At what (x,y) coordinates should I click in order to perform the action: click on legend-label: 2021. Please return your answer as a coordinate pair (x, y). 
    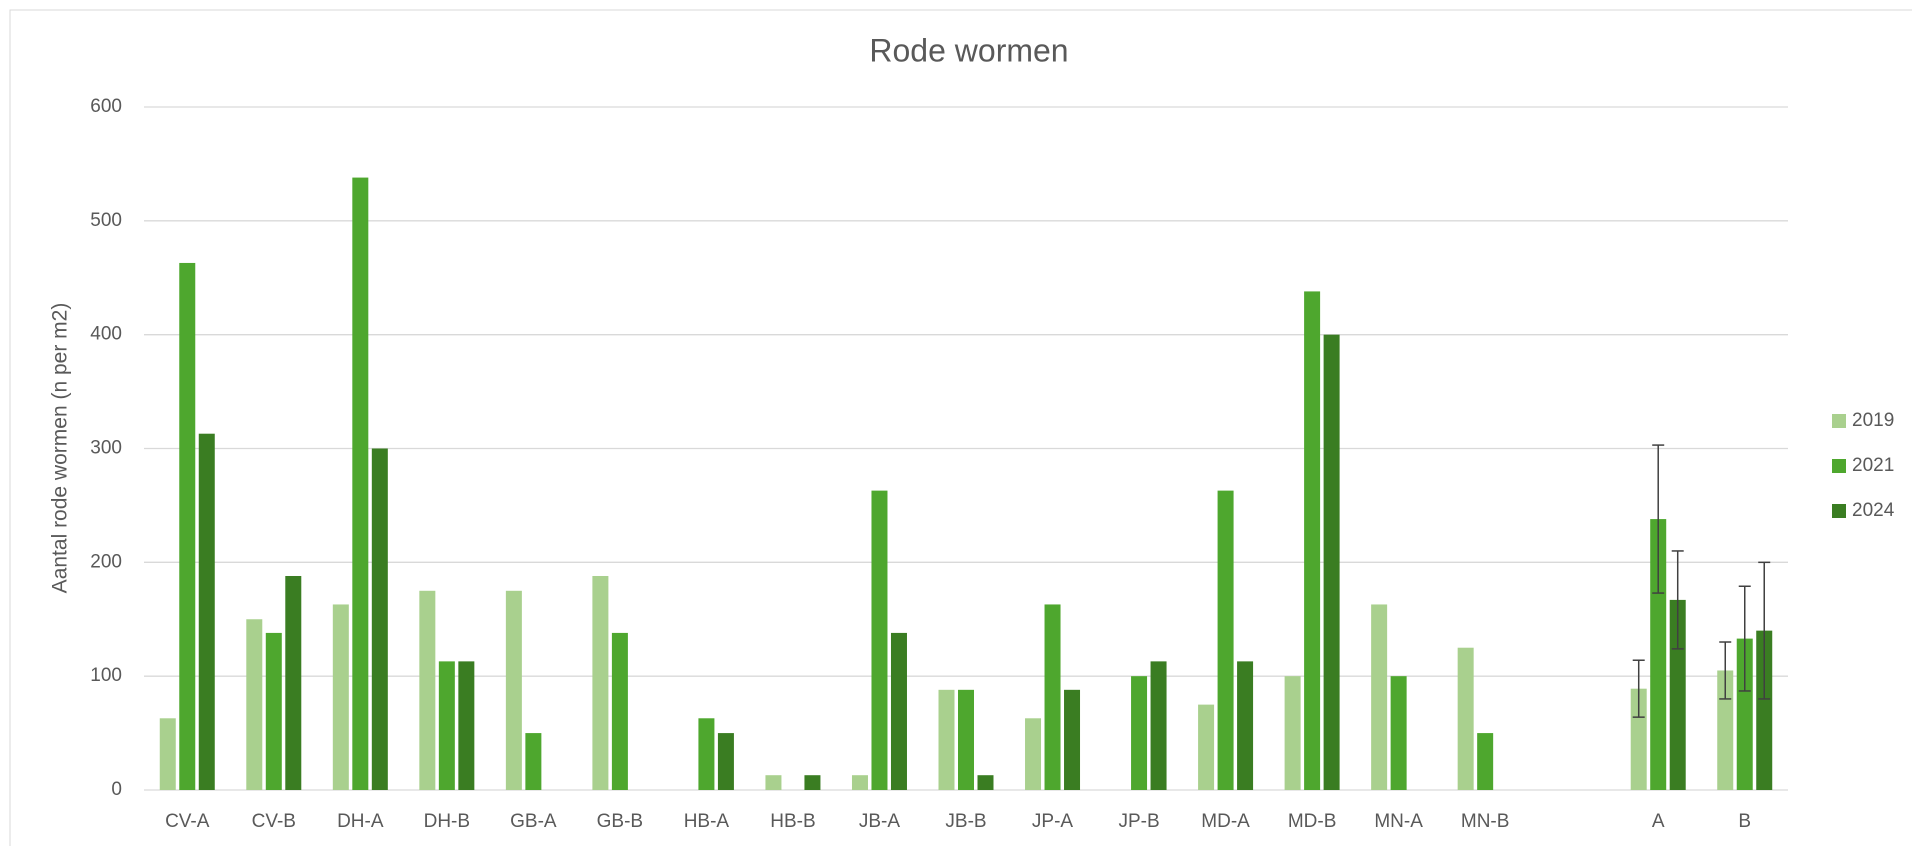
    Looking at the image, I should click on (1873, 465).